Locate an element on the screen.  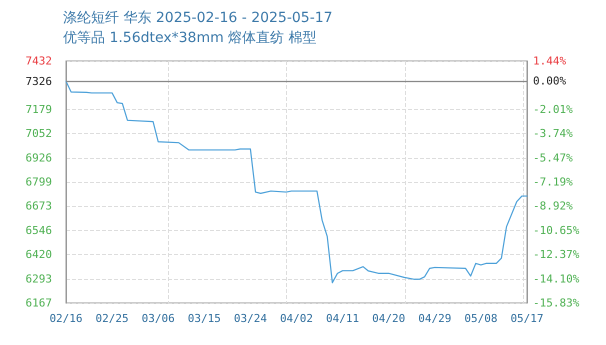
y2-tick-label: -5.47% is located at coordinates (553, 157).